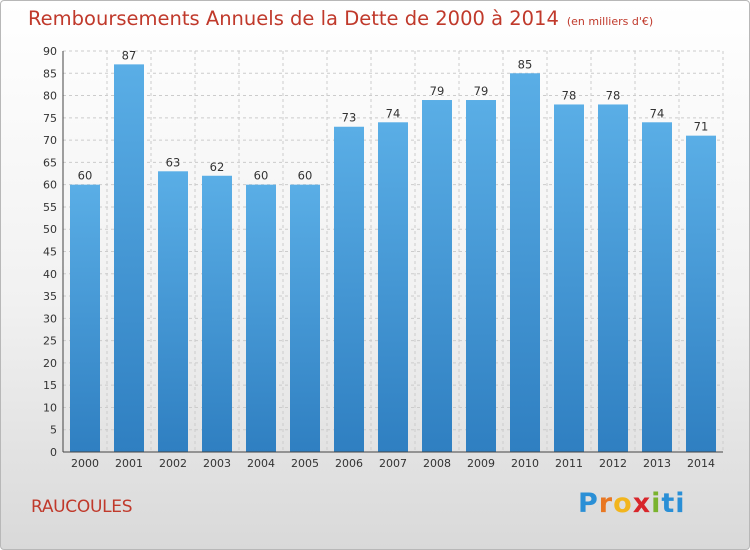 The height and width of the screenshot is (550, 750). I want to click on y-tick-label: 85, so click(50, 73).